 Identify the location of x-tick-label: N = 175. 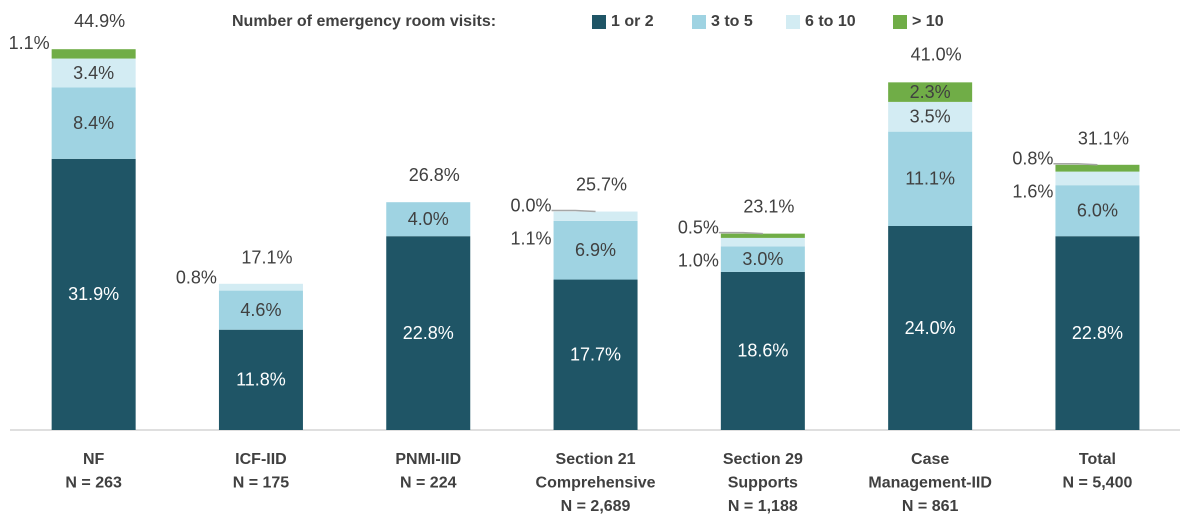
(261, 483).